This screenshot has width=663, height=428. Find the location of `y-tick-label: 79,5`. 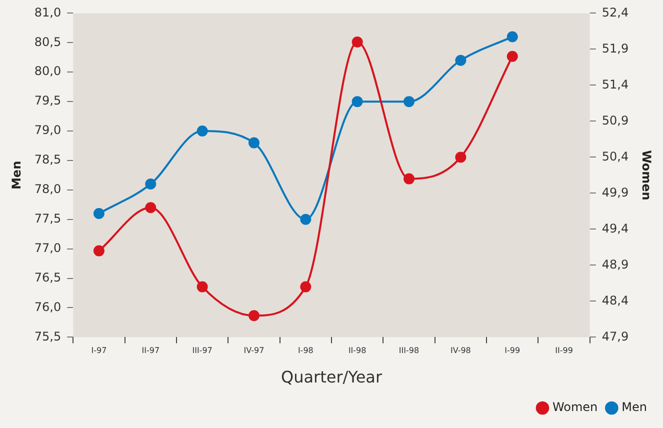

y-tick-label: 79,5 is located at coordinates (48, 101).